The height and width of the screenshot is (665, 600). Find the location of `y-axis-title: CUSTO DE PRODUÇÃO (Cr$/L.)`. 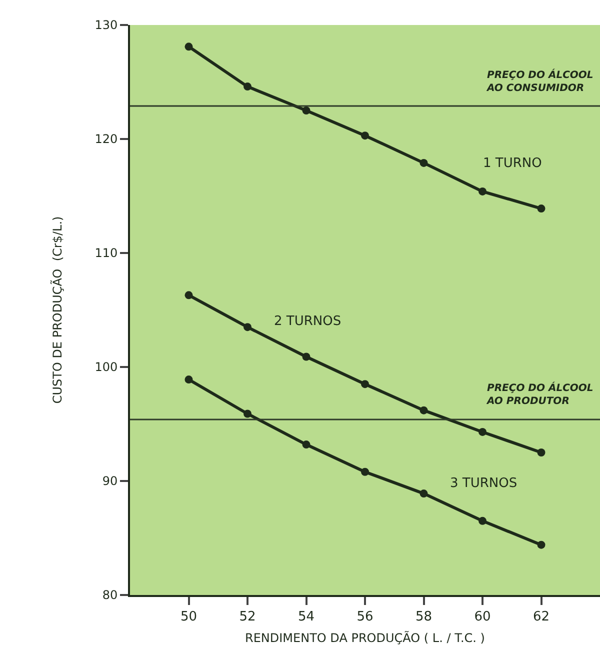

y-axis-title: CUSTO DE PRODUÇÃO (Cr$/L.) is located at coordinates (56, 310).